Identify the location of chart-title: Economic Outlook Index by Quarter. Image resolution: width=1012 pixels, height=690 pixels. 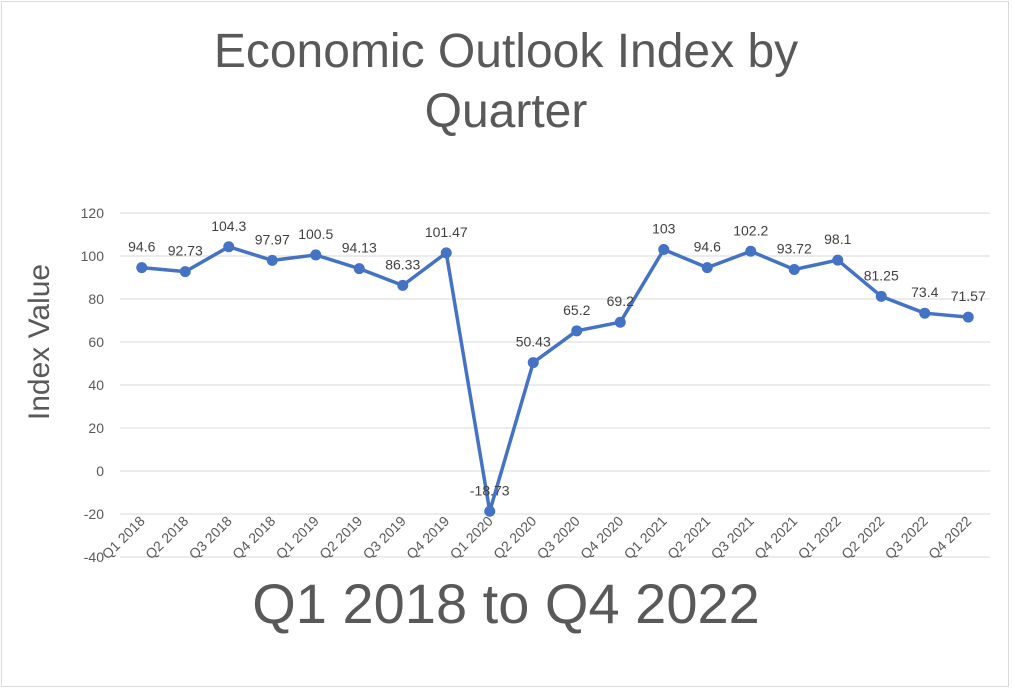
(506, 81).